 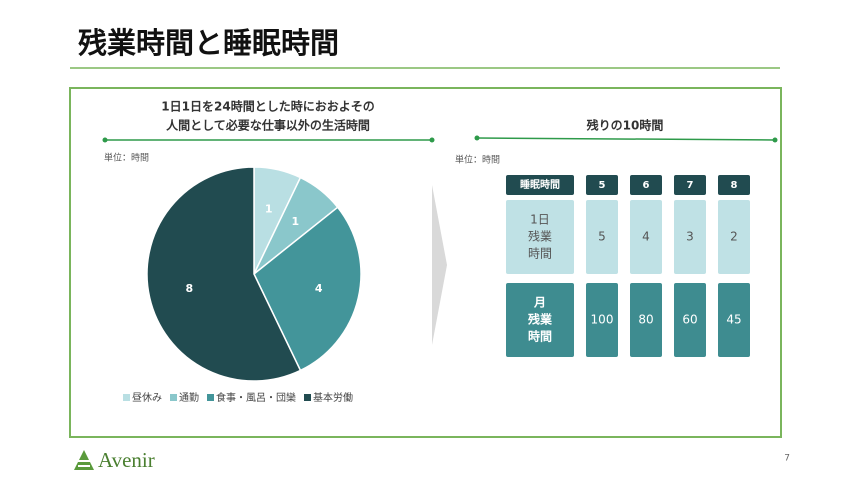 I want to click on page-number: 7, so click(x=787, y=459).